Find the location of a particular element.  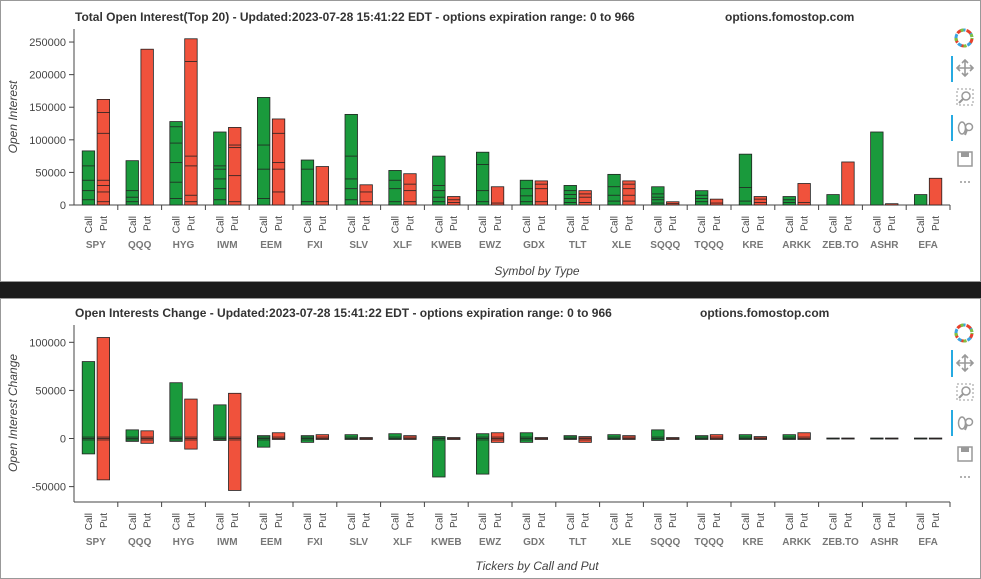

toolbar-top is located at coordinates (963, 105).